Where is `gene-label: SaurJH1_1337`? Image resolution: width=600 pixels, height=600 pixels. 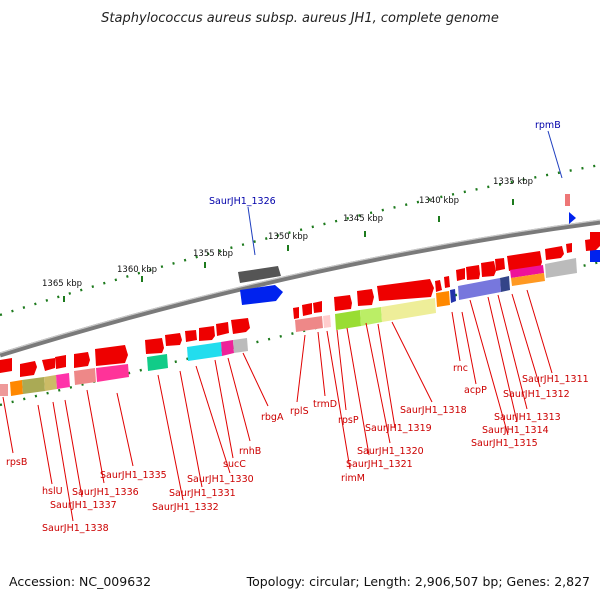 gene-label: SaurJH1_1337 is located at coordinates (83, 505).